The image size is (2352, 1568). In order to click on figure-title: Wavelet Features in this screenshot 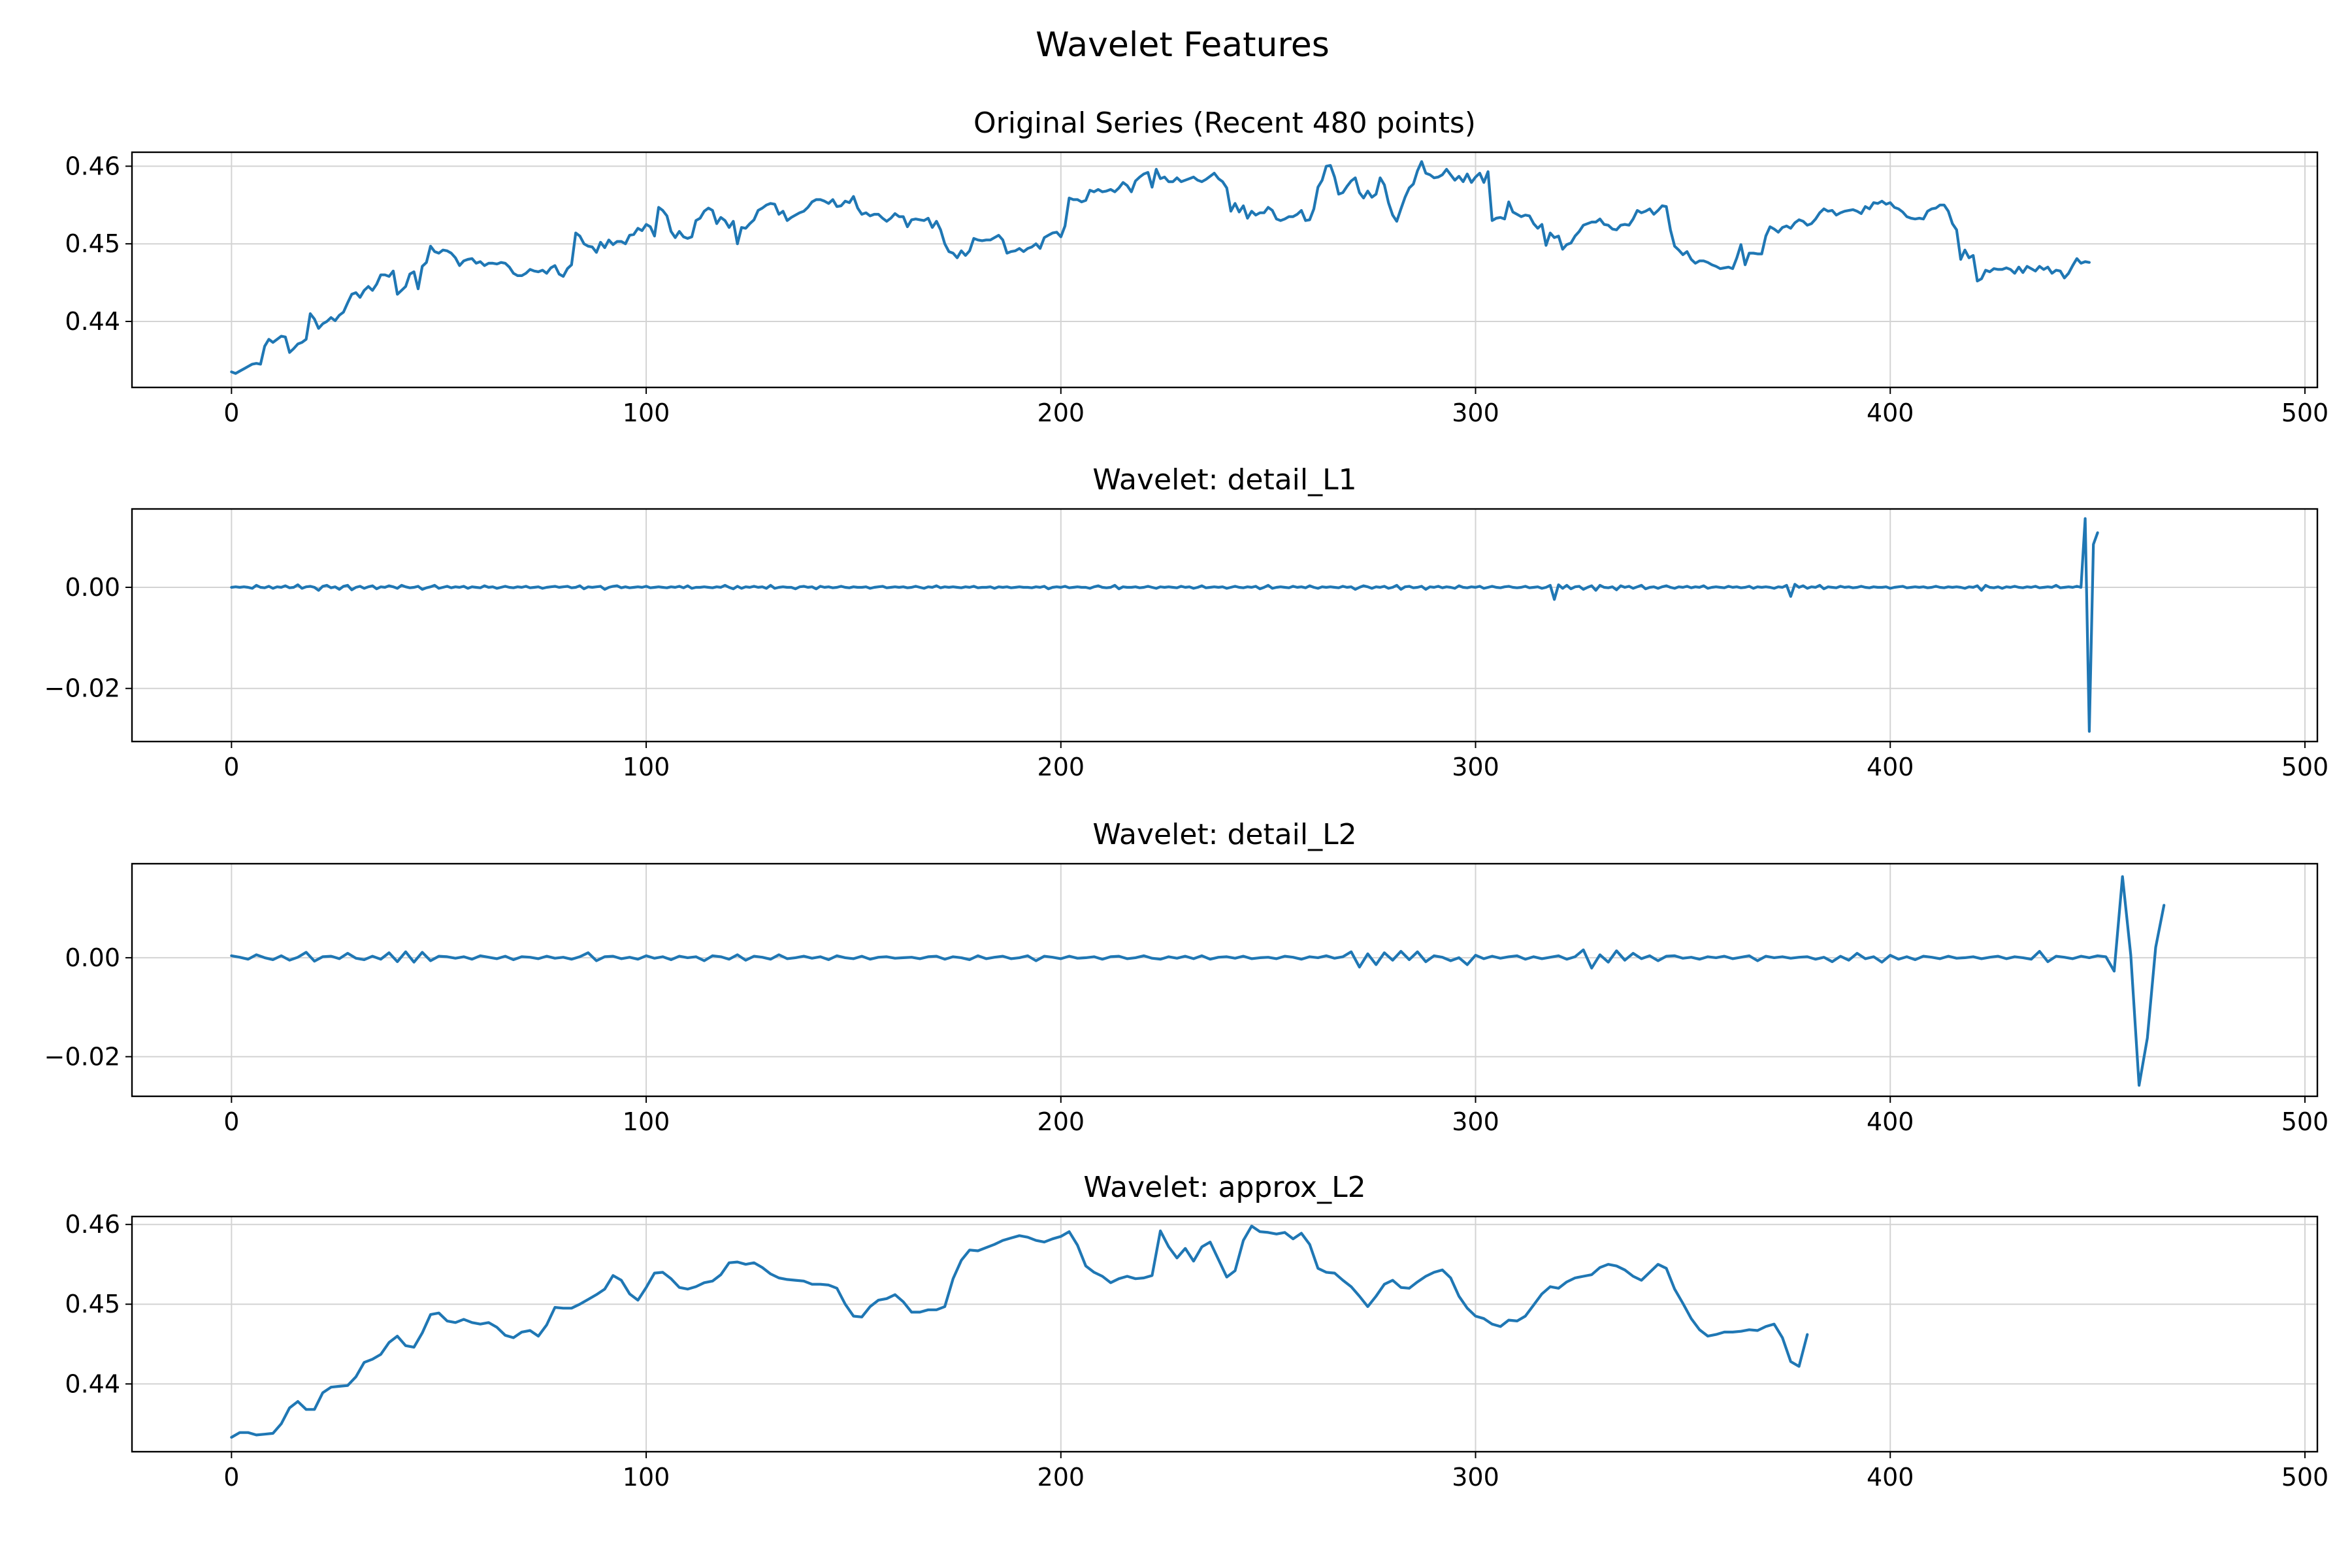, I will do `click(1183, 45)`.